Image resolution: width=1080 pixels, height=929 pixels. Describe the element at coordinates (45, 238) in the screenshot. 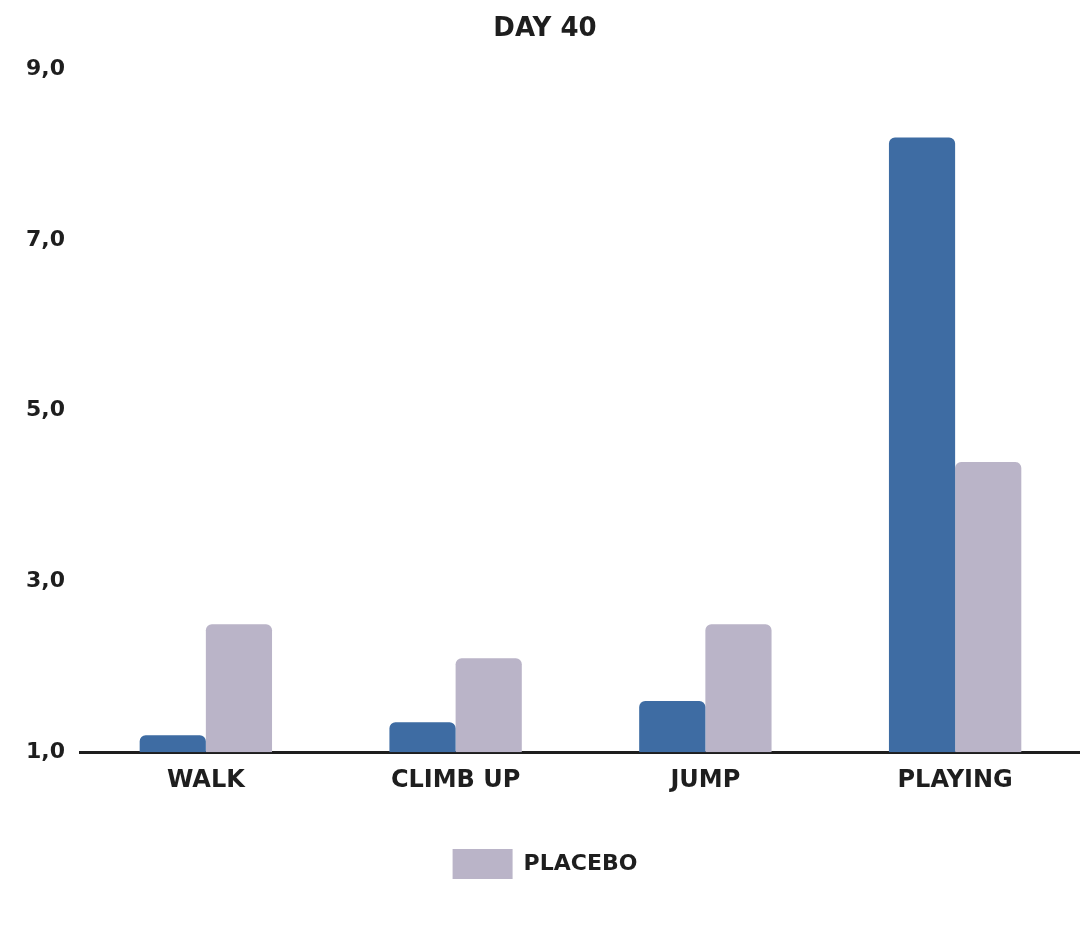

I see `y-tick-label: 7,0` at that location.